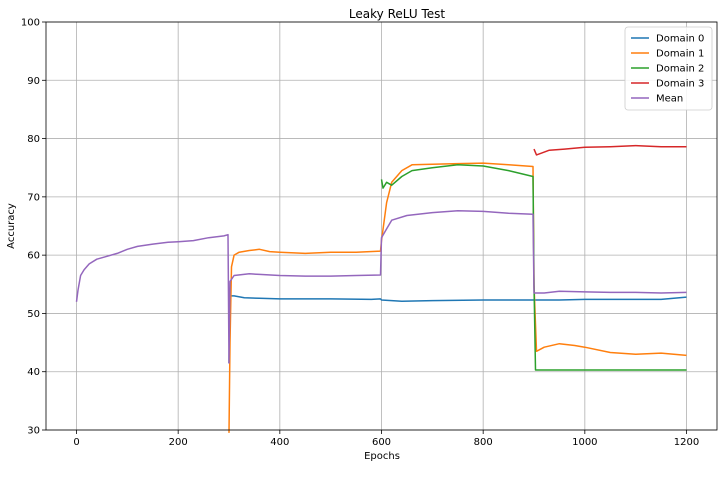 Image resolution: width=724 pixels, height=496 pixels. I want to click on y-tick-label: 30, so click(33, 431).